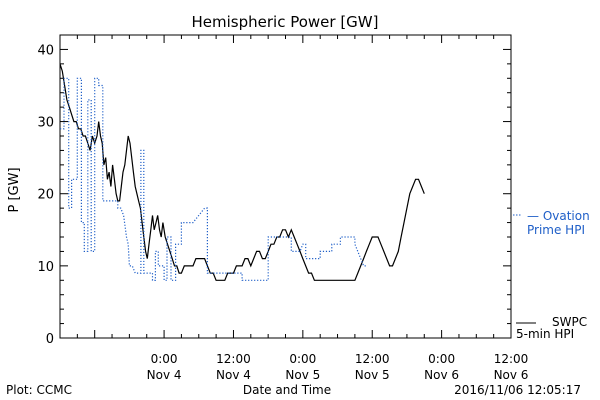 The height and width of the screenshot is (400, 600). What do you see at coordinates (39, 390) in the screenshot?
I see `footer-plot-credit: Plot: CCMC` at bounding box center [39, 390].